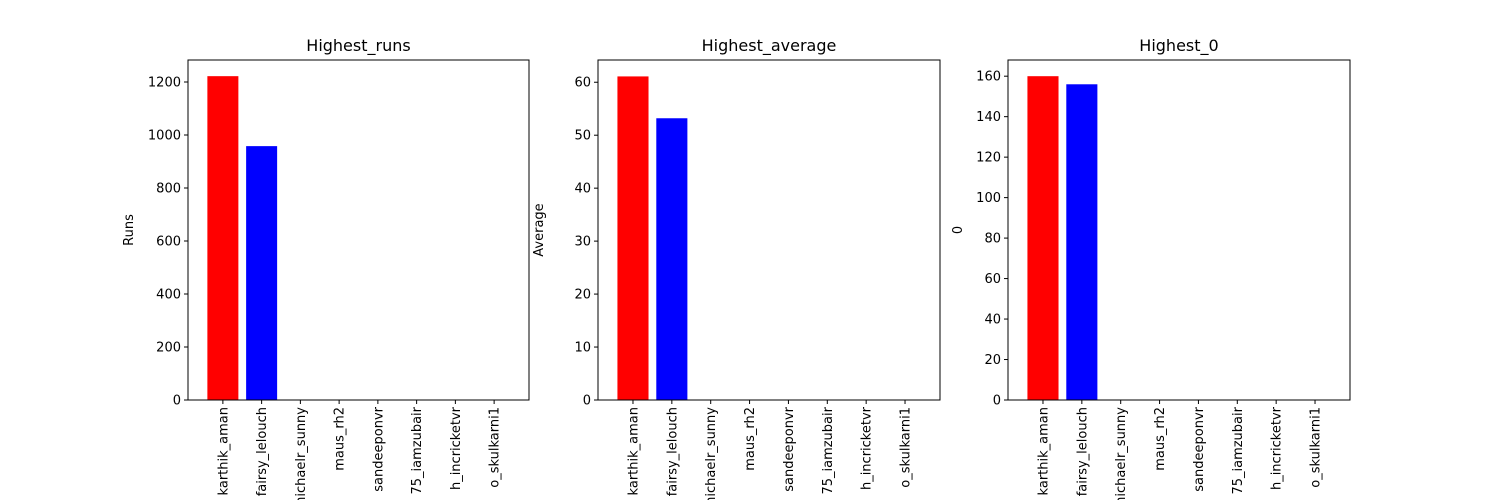 The height and width of the screenshot is (500, 1500). What do you see at coordinates (168, 294) in the screenshot?
I see `y-tick-label: 400` at bounding box center [168, 294].